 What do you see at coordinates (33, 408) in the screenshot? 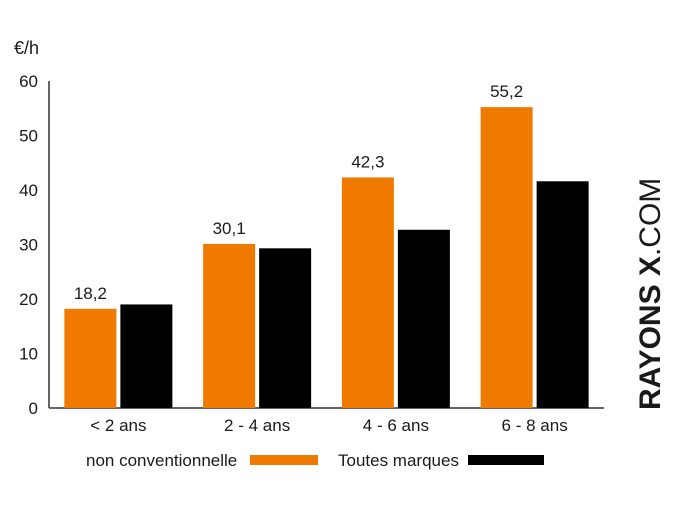
I see `y-tick-label: 0` at bounding box center [33, 408].